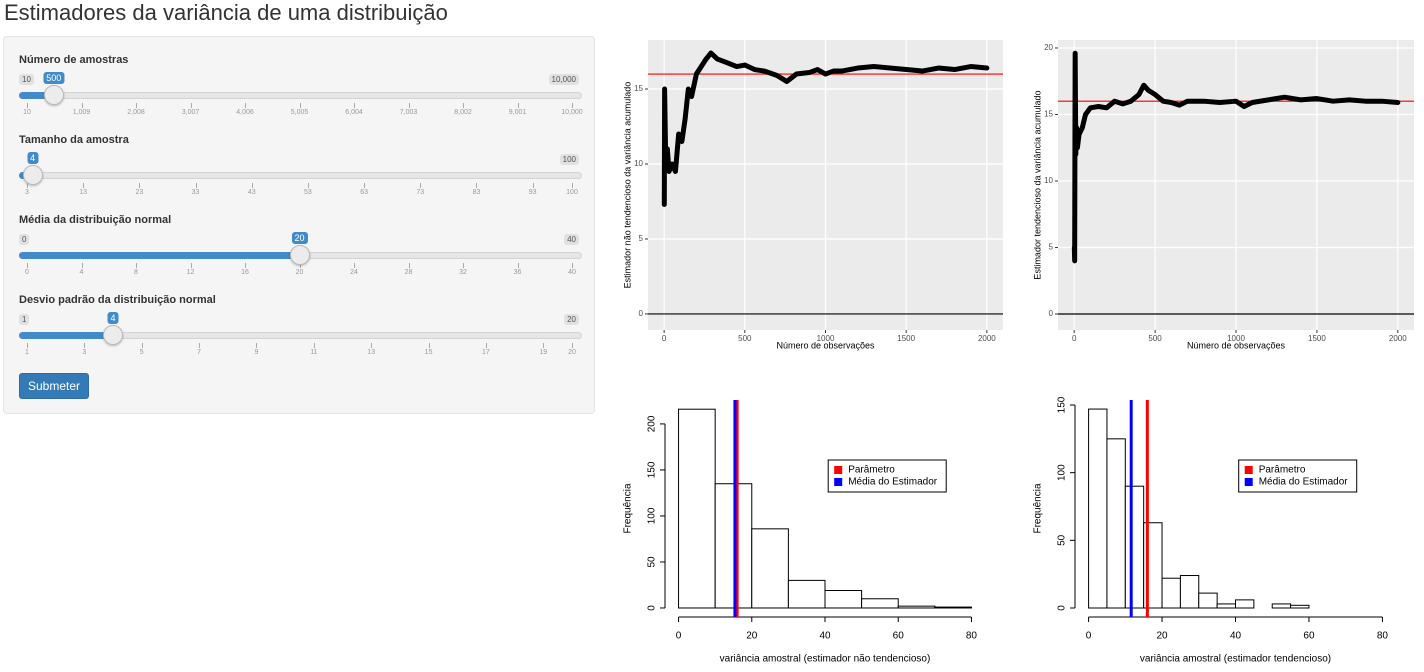 The image size is (1424, 672). What do you see at coordinates (136, 272) in the screenshot?
I see `slider-tick-label: 8` at bounding box center [136, 272].